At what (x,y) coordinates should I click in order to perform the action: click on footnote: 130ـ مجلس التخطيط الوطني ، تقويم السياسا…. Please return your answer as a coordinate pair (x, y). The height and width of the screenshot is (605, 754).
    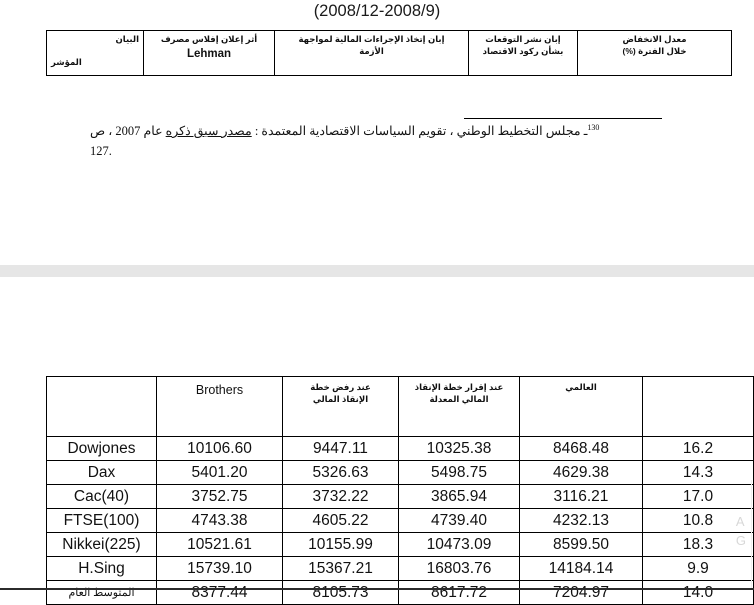
    Looking at the image, I should click on (375, 141).